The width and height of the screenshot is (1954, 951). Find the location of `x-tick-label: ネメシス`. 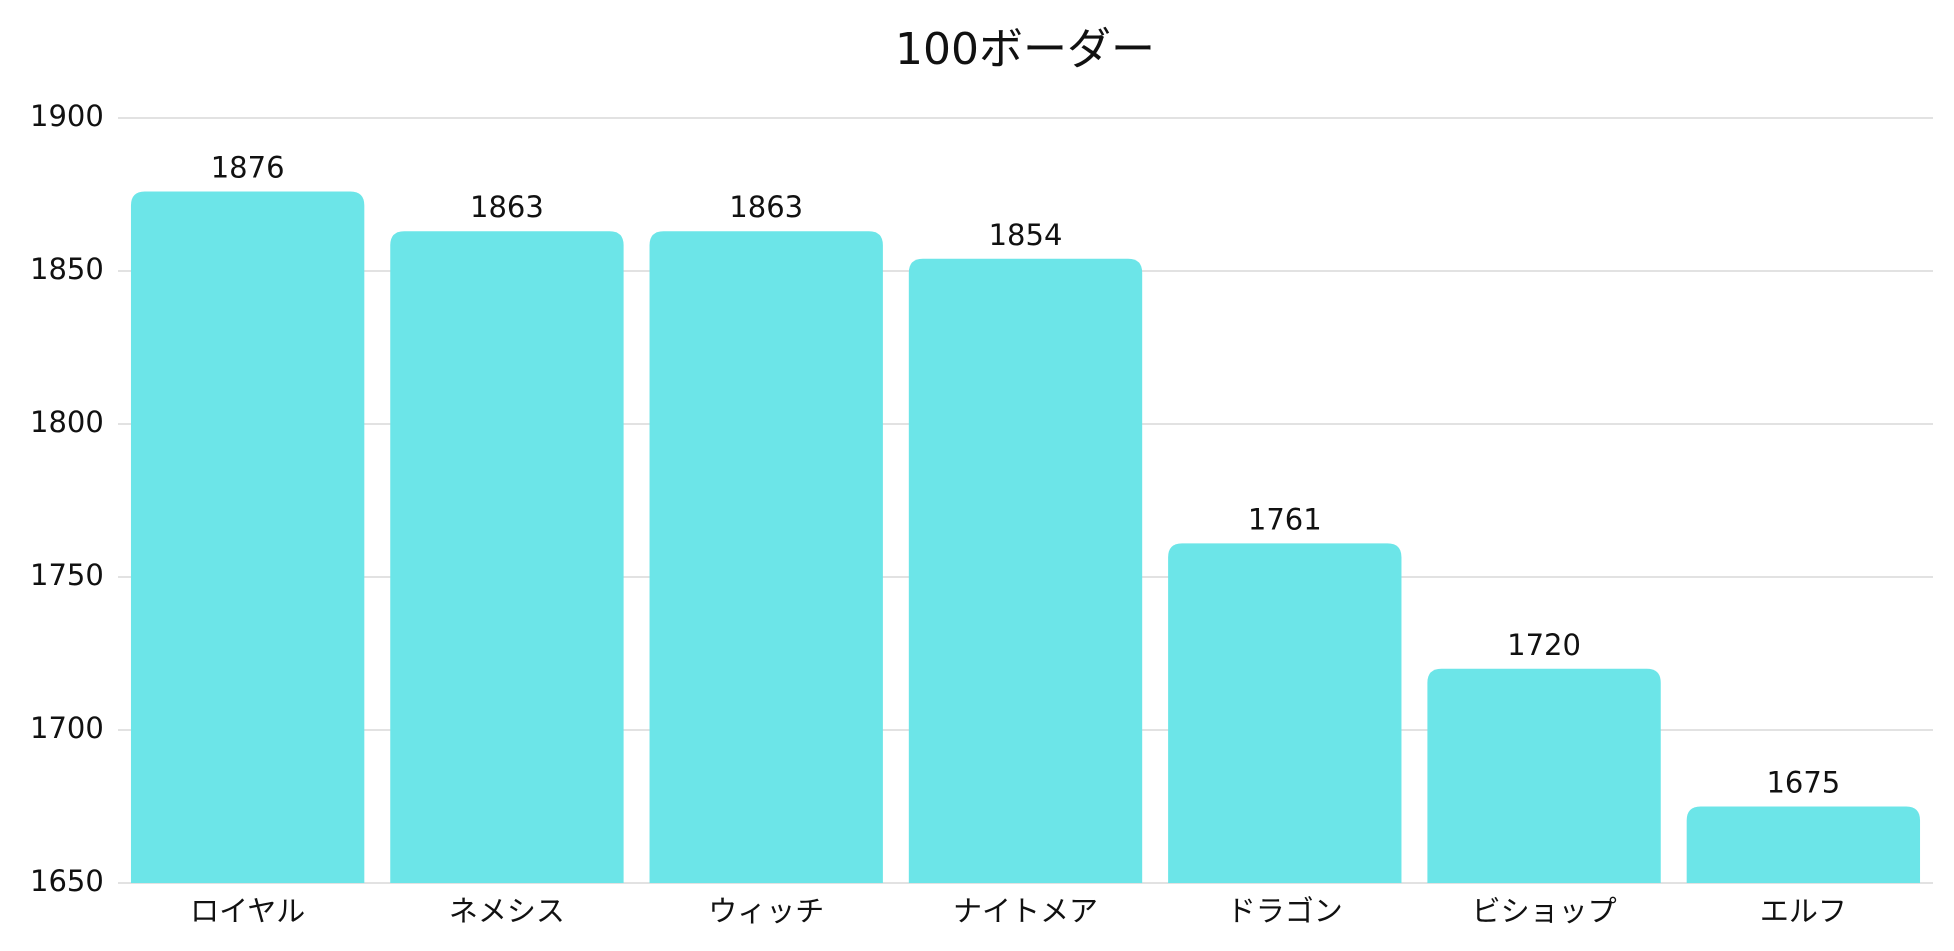

x-tick-label: ネメシス is located at coordinates (507, 911).